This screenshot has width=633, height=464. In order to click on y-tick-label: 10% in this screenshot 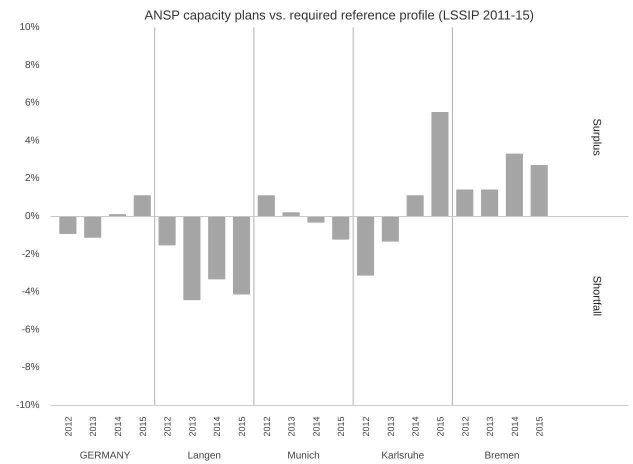, I will do `click(29, 27)`.